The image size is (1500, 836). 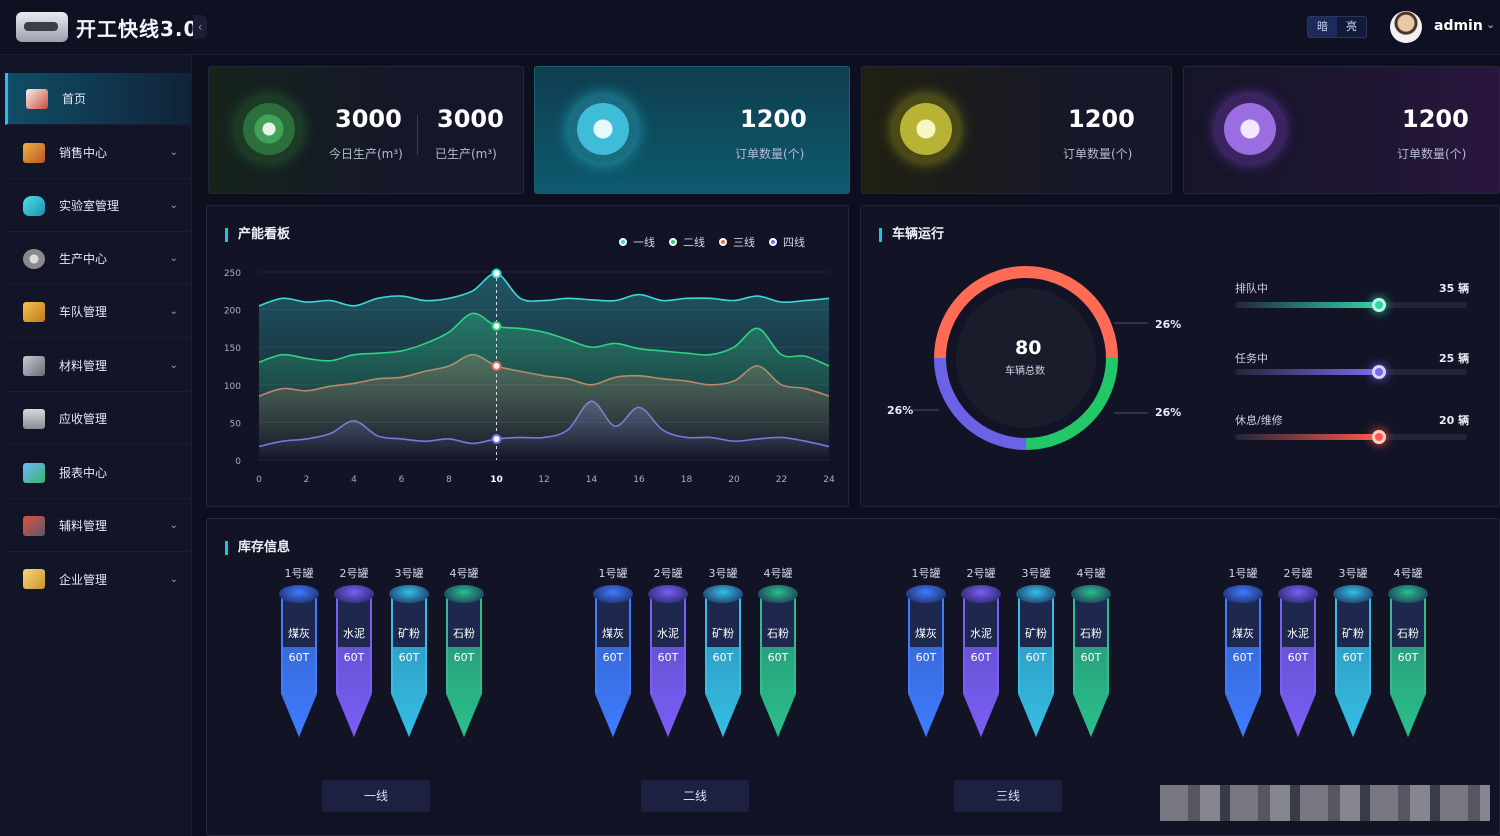 What do you see at coordinates (98, 206) in the screenshot?
I see `sidebar-item-lab: 实验室管理 ⌄` at bounding box center [98, 206].